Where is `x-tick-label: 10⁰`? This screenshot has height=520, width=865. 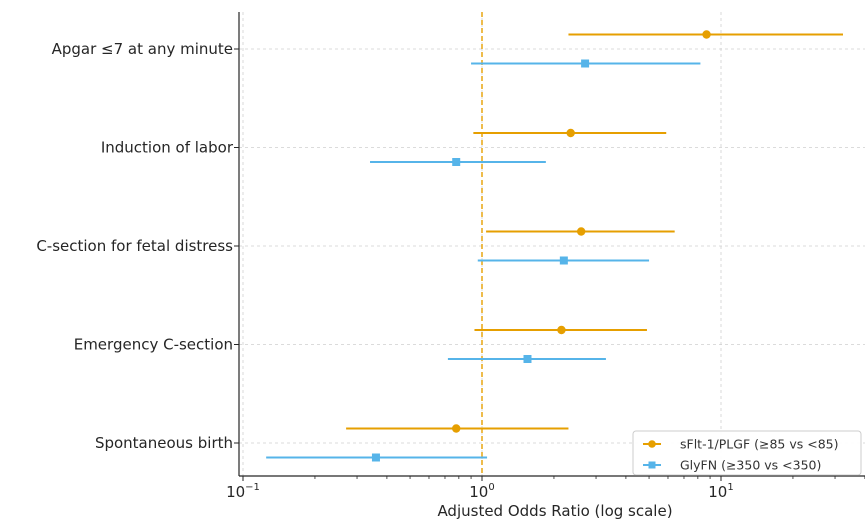
x-tick-label: 10⁰ is located at coordinates (481, 491).